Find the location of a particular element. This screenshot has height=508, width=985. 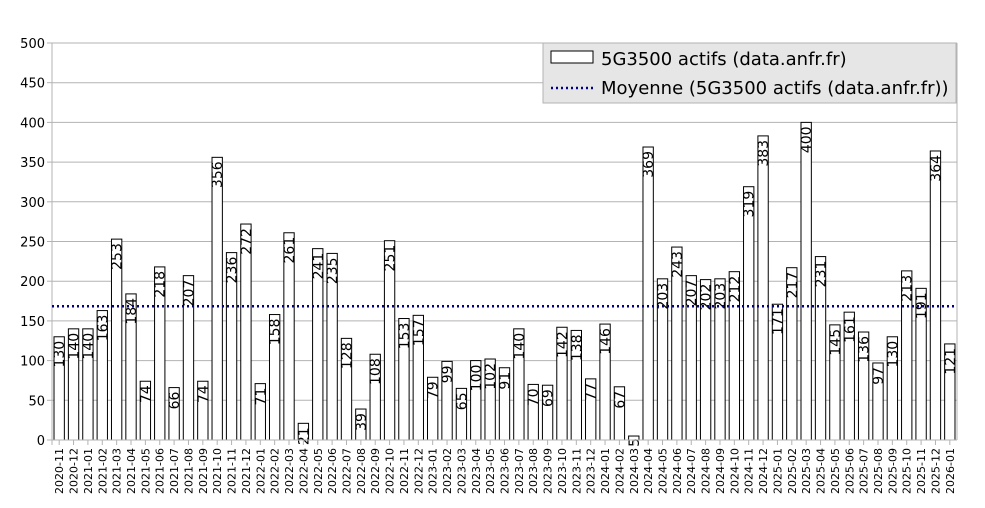

y-tick-label: 250 is located at coordinates (32, 243).